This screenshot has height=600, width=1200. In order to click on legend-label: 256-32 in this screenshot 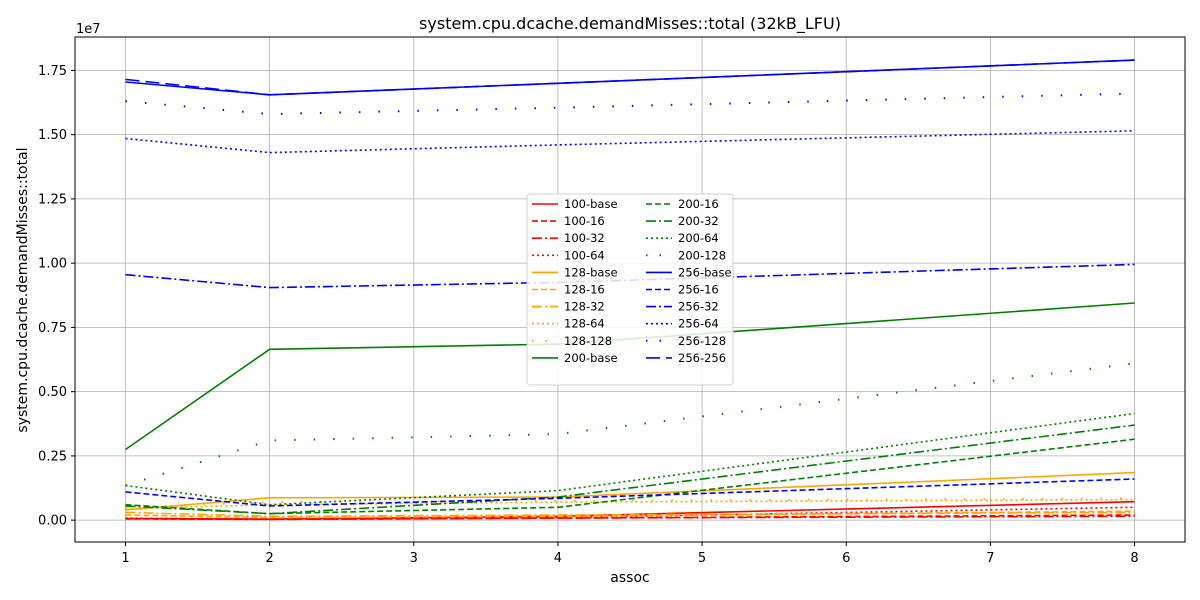, I will do `click(698, 307)`.